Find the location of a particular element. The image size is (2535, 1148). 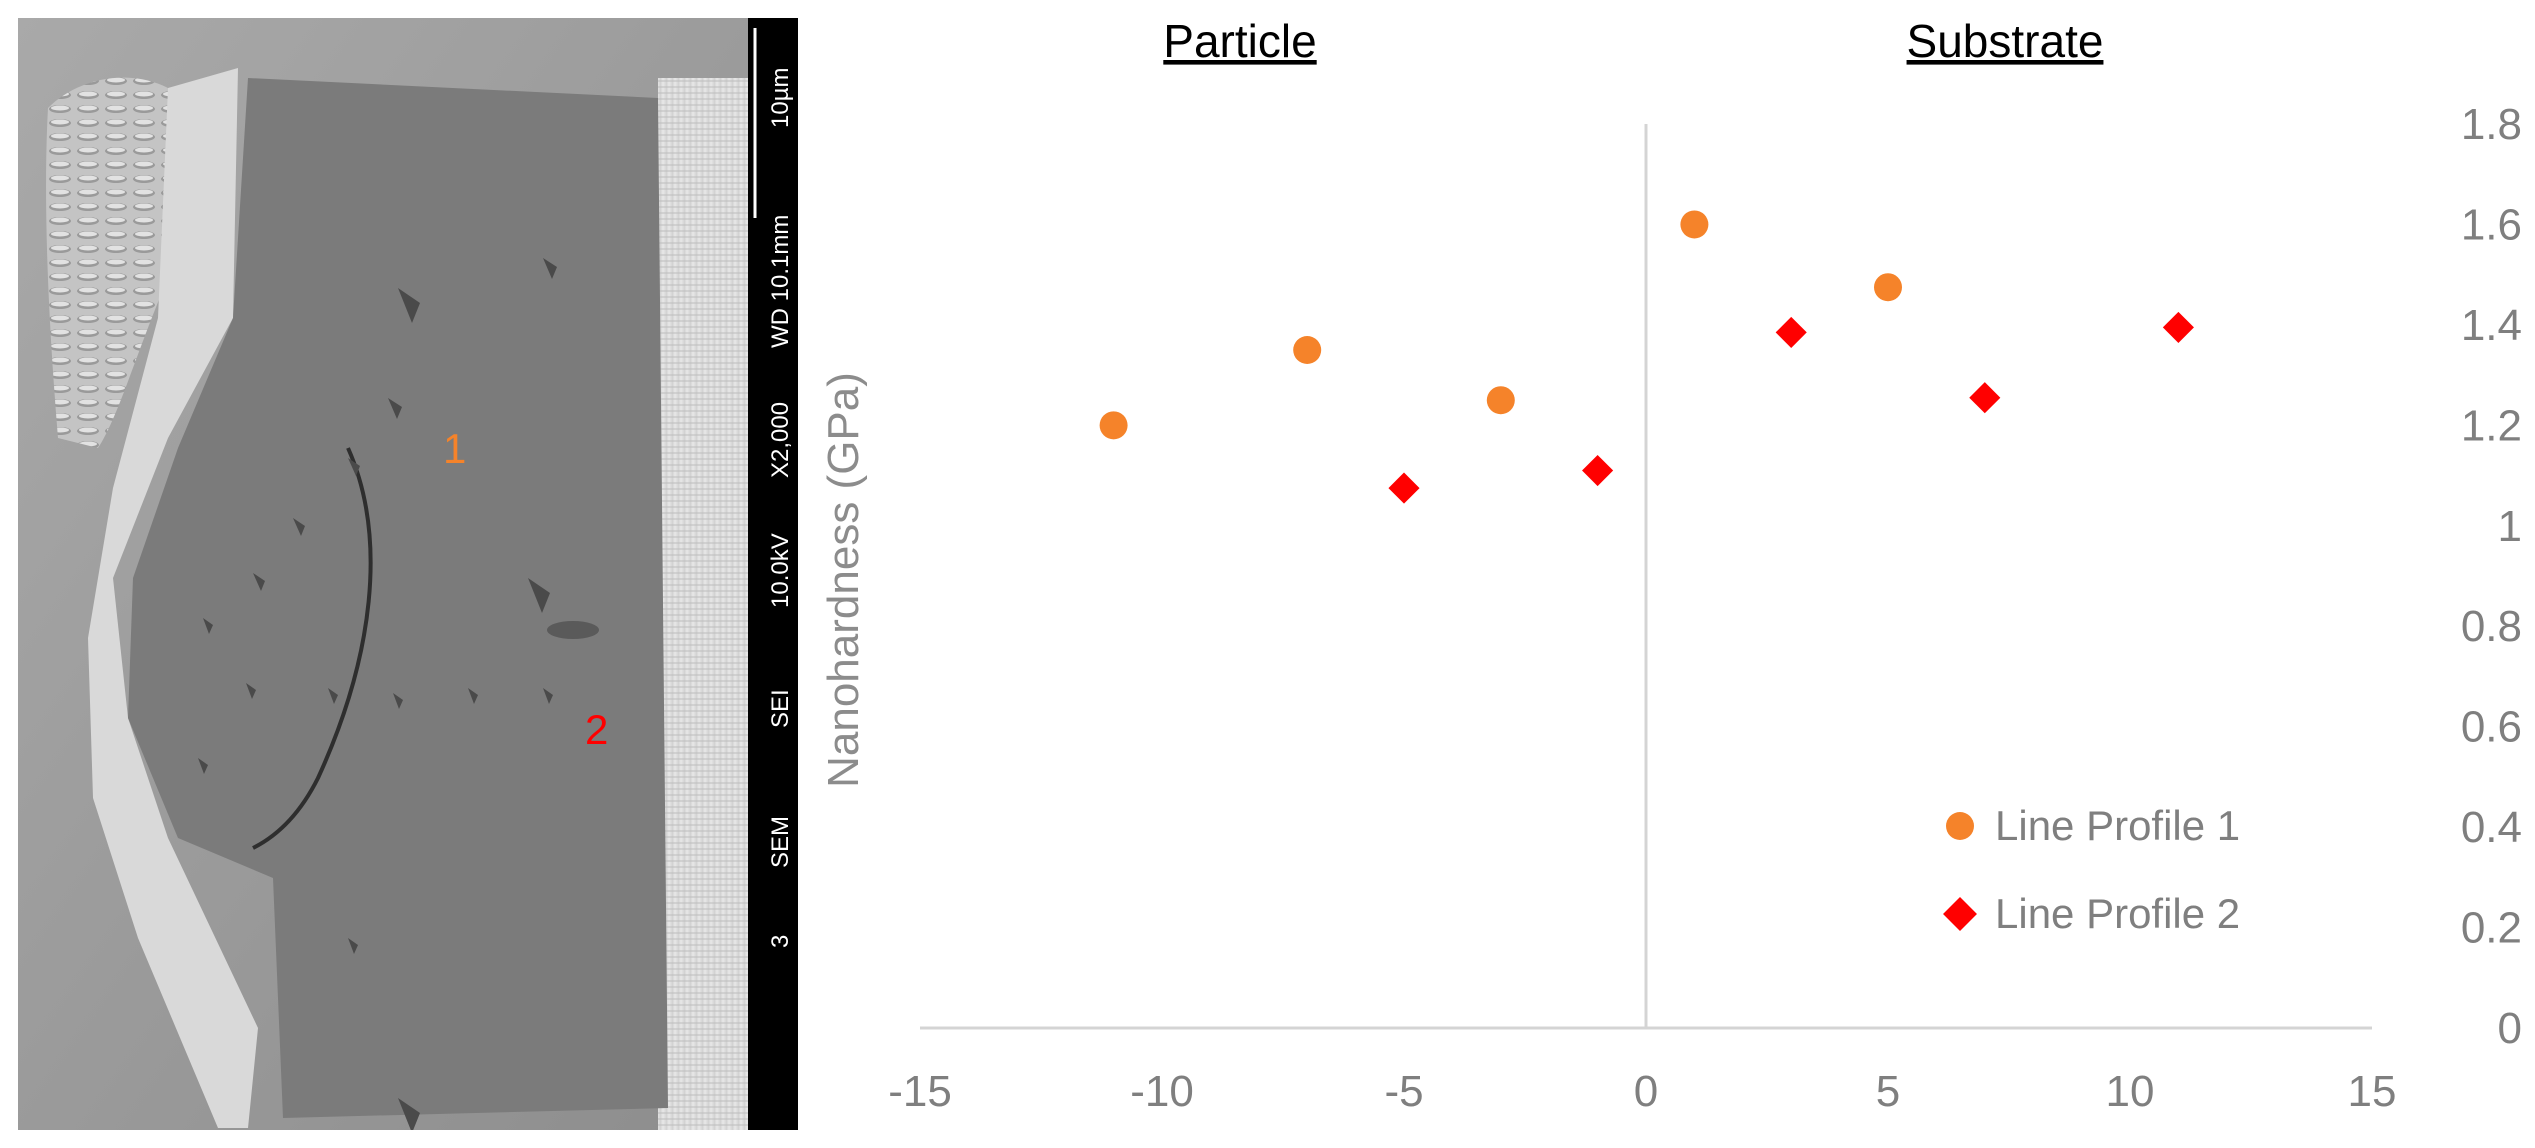

sem-info-detector: SEI is located at coordinates (780, 708).